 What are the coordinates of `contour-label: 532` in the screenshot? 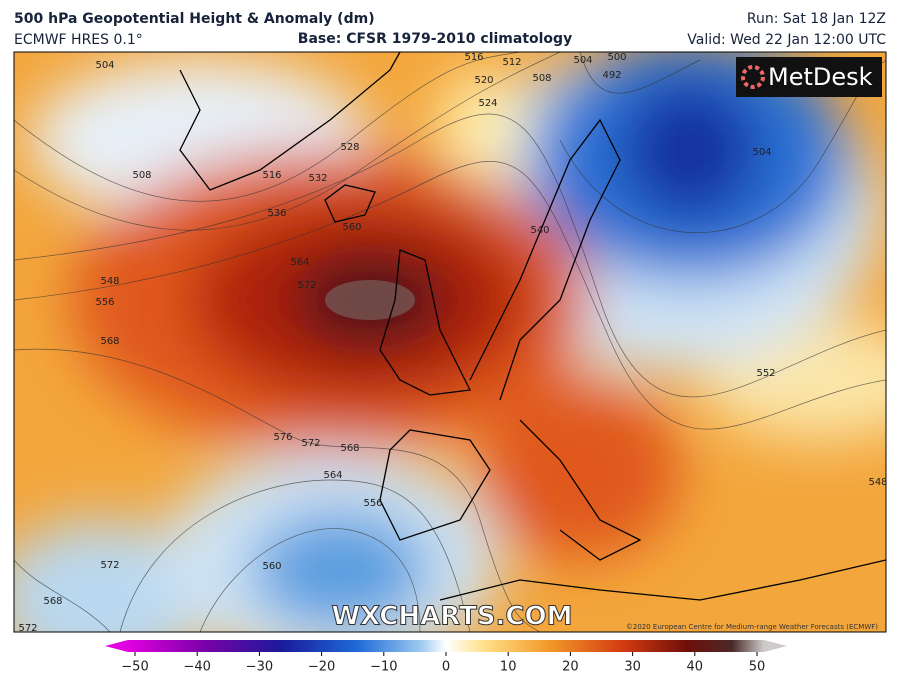 It's located at (317, 178).